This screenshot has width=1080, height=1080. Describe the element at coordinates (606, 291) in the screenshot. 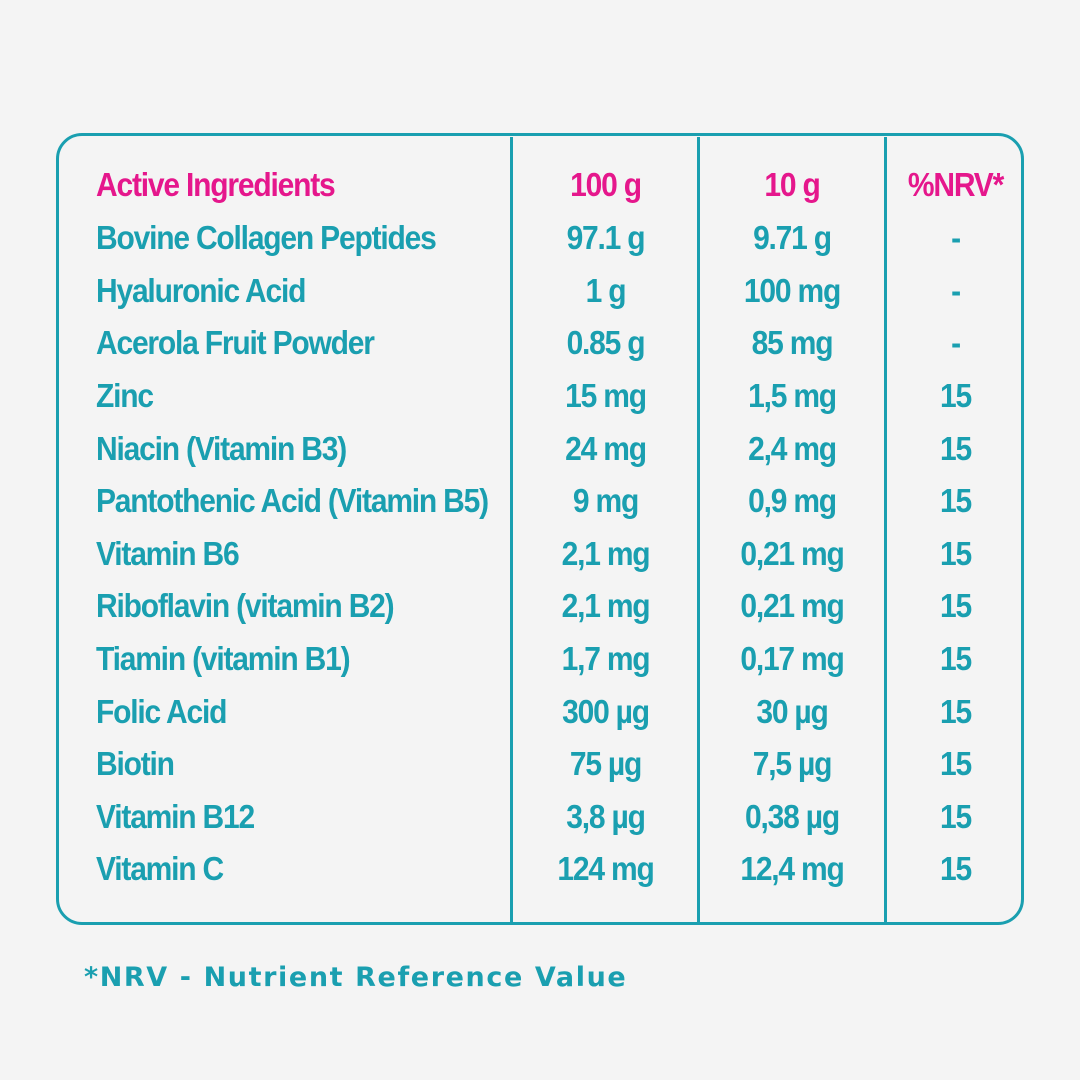

I see `amount-per-100g: 1 g` at that location.